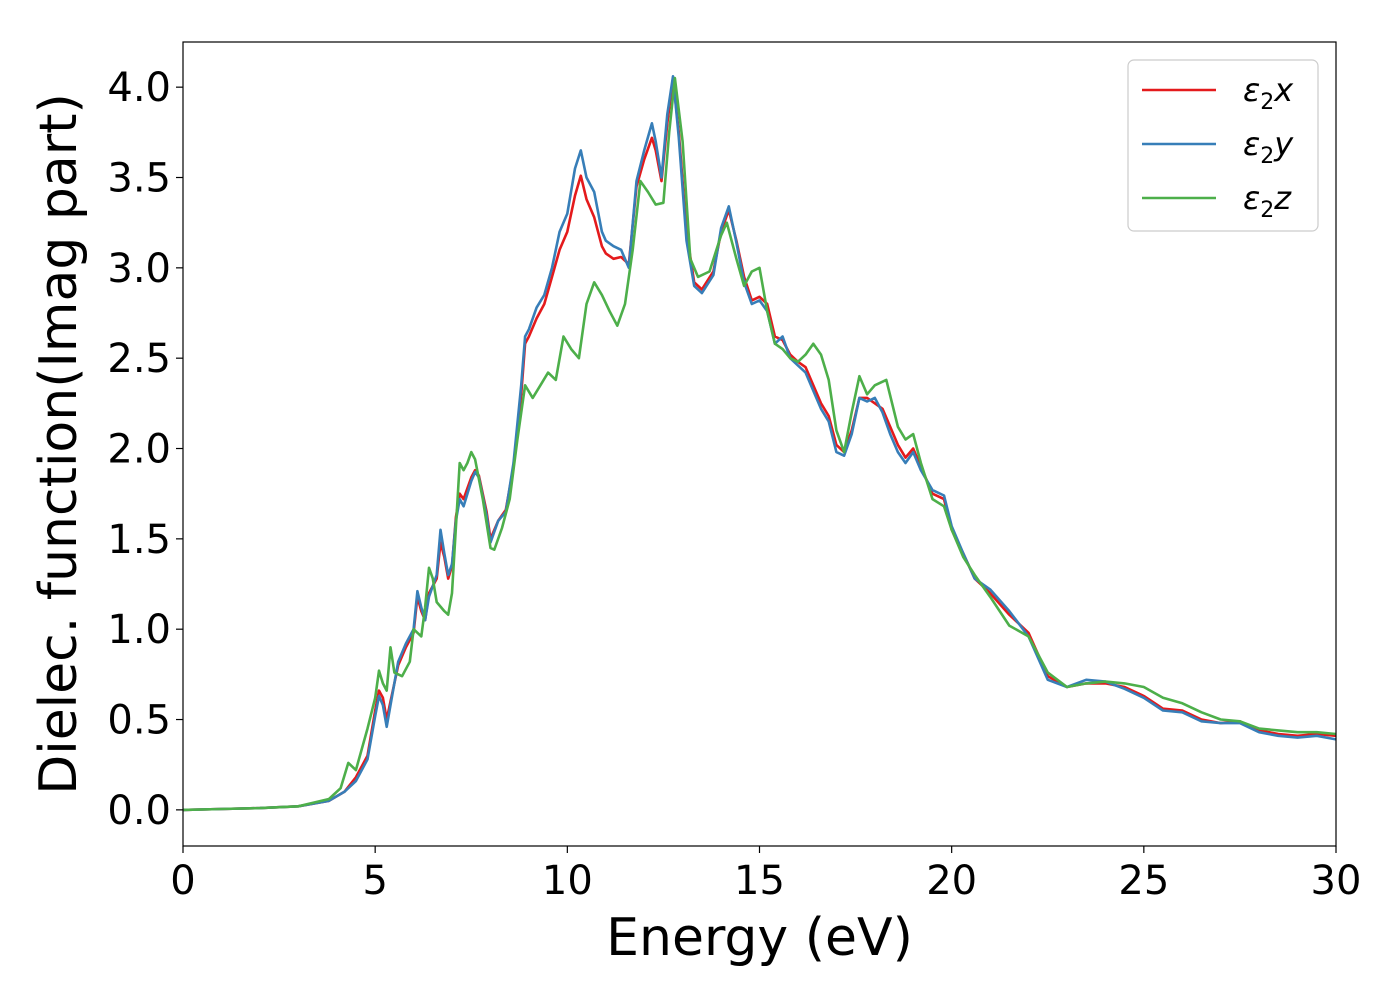 The width and height of the screenshot is (1400, 1000). I want to click on y-tick-label: 2.0, so click(139, 450).